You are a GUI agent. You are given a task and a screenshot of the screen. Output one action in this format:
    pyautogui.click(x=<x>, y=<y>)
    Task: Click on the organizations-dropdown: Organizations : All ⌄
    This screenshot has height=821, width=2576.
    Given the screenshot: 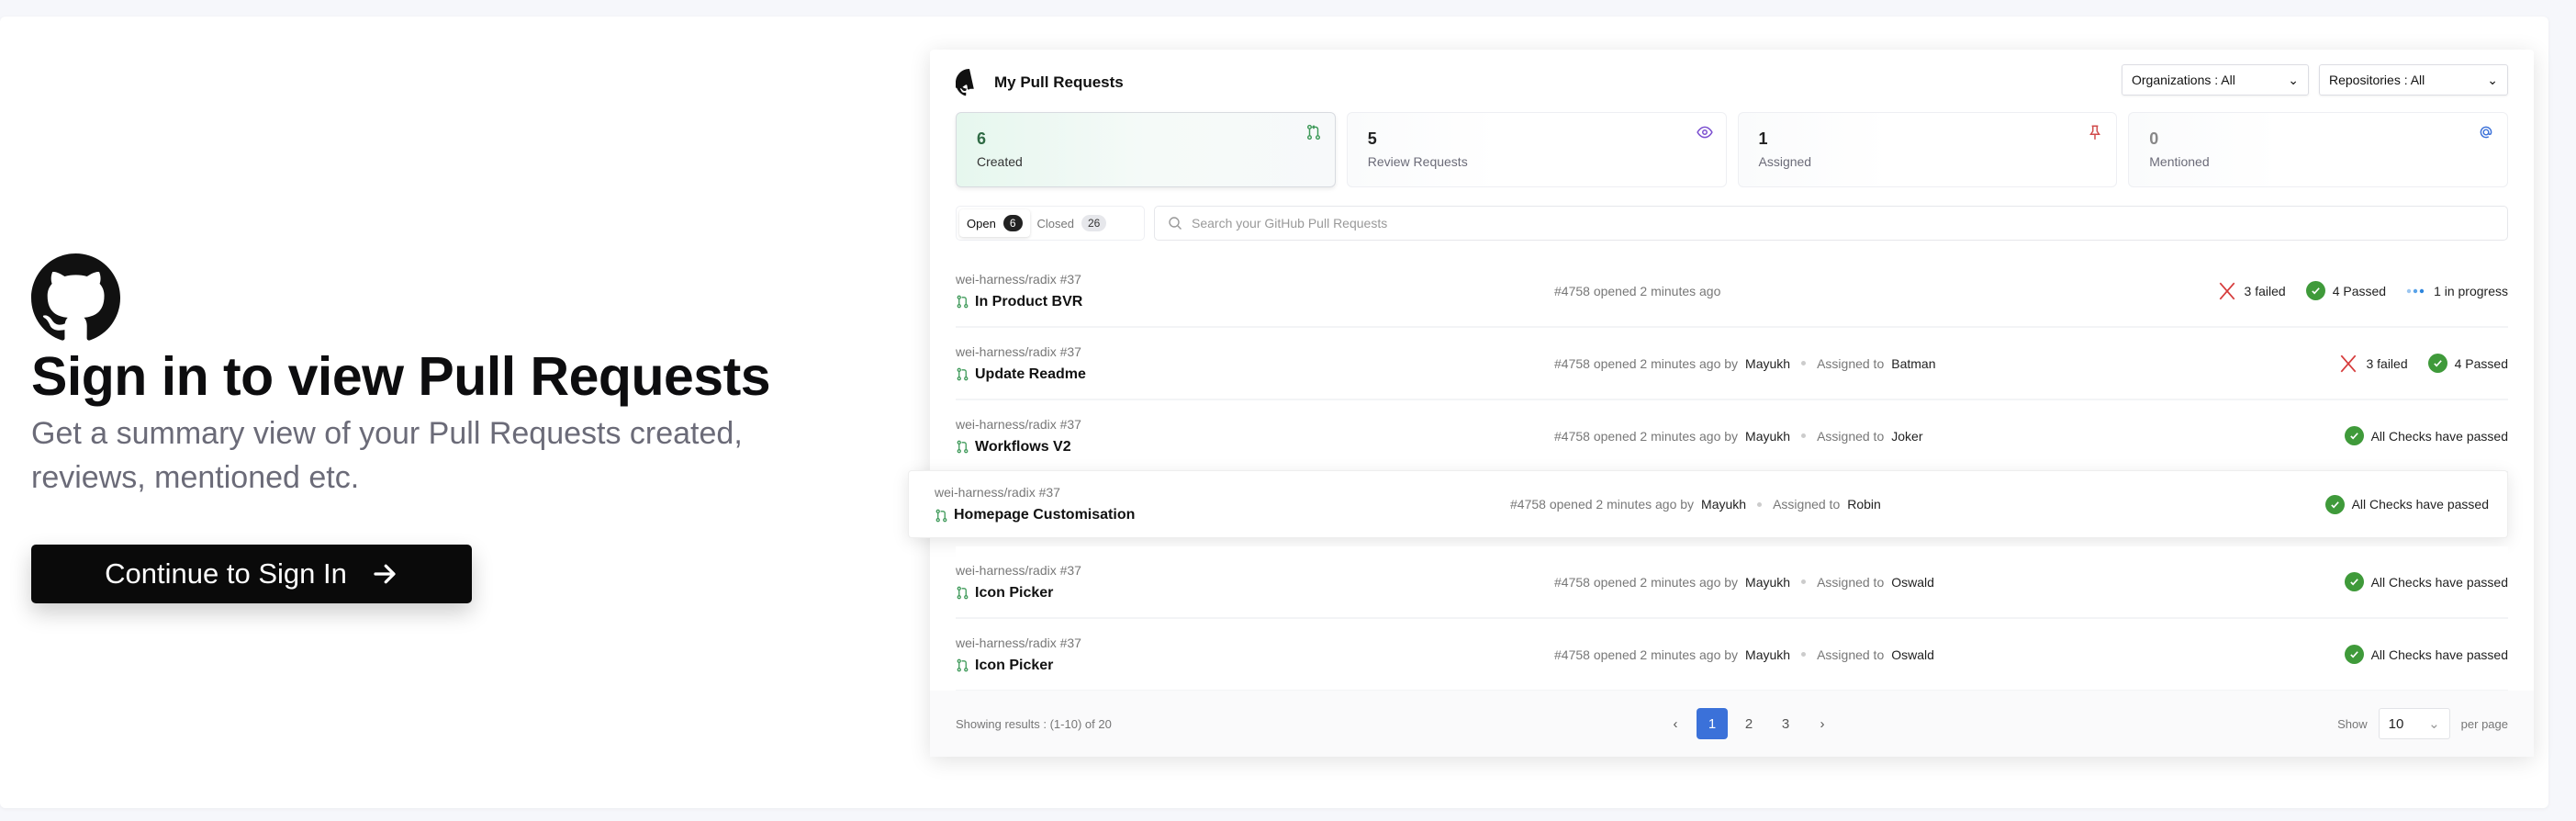 What is the action you would take?
    pyautogui.click(x=2215, y=80)
    